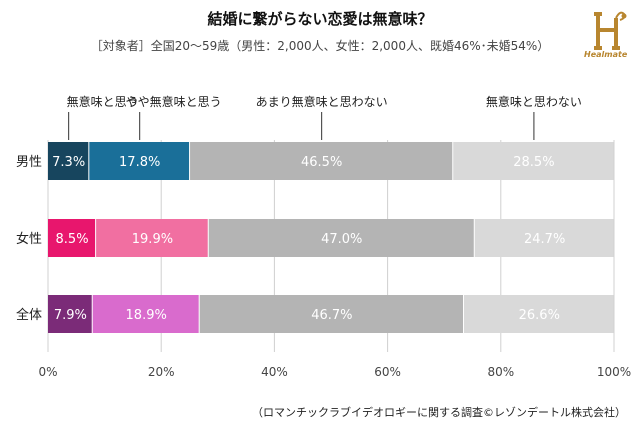  Describe the element at coordinates (387, 372) in the screenshot. I see `x-tick-label: 60%` at that location.